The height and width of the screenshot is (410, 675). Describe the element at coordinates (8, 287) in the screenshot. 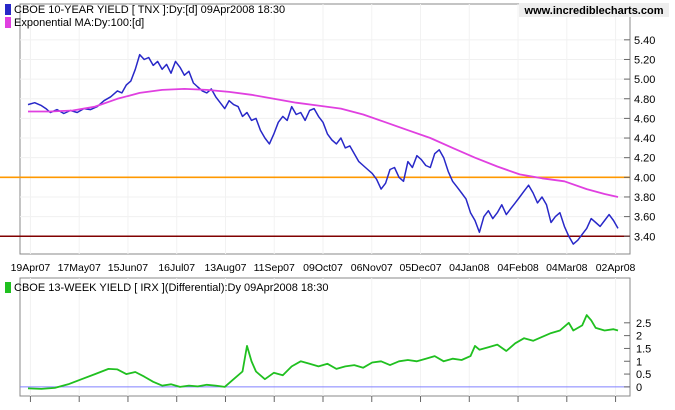

I see `irx-legend-swatch` at that location.